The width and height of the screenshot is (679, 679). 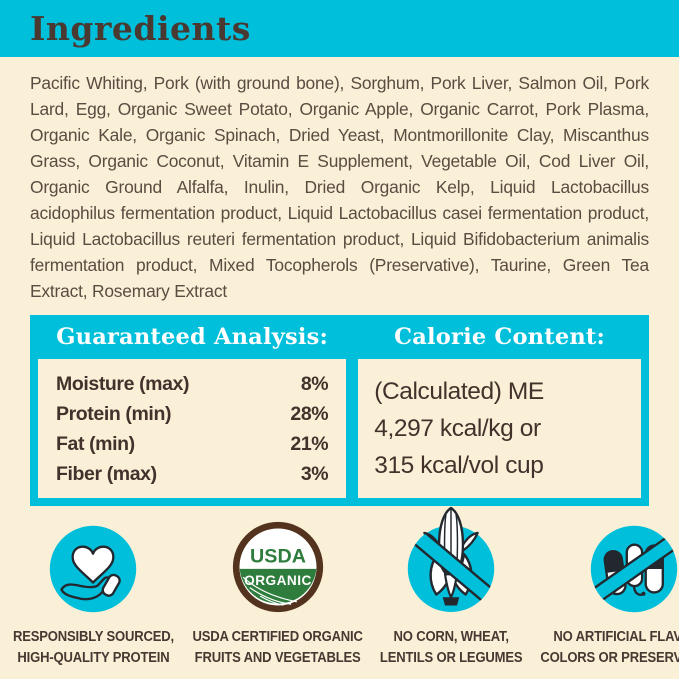 What do you see at coordinates (123, 384) in the screenshot?
I see `nutrient-label: Moisture (max)` at bounding box center [123, 384].